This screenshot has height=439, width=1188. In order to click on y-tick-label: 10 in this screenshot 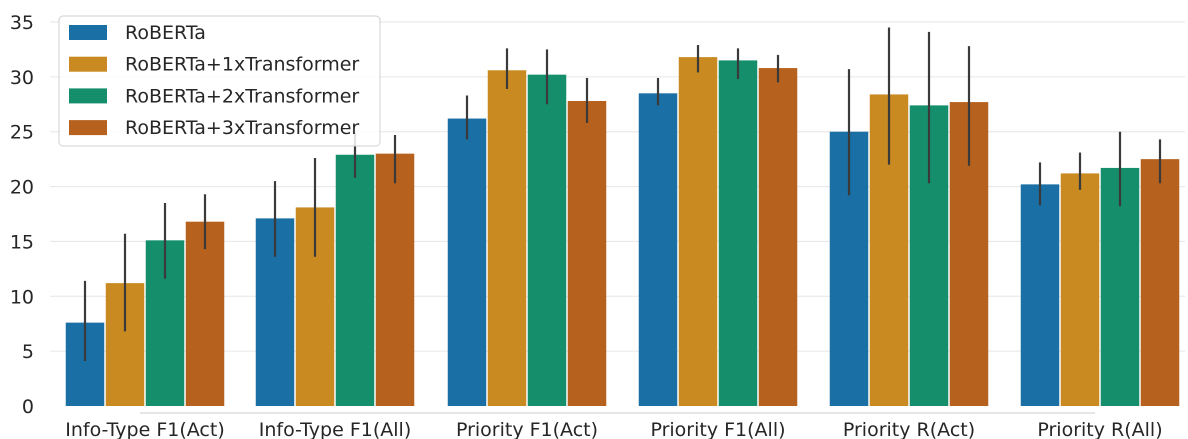, I will do `click(22, 297)`.